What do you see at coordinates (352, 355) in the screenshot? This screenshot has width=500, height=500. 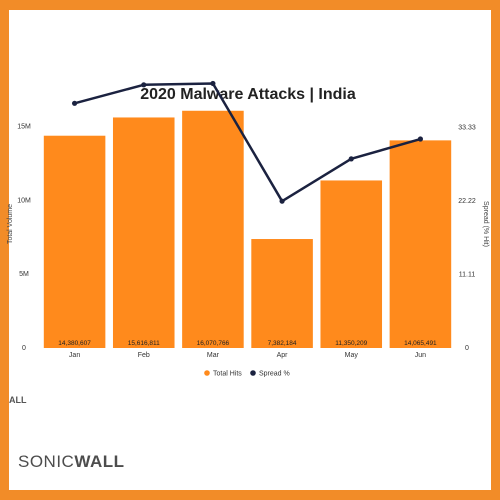 I see `x-tick-label: May` at bounding box center [352, 355].